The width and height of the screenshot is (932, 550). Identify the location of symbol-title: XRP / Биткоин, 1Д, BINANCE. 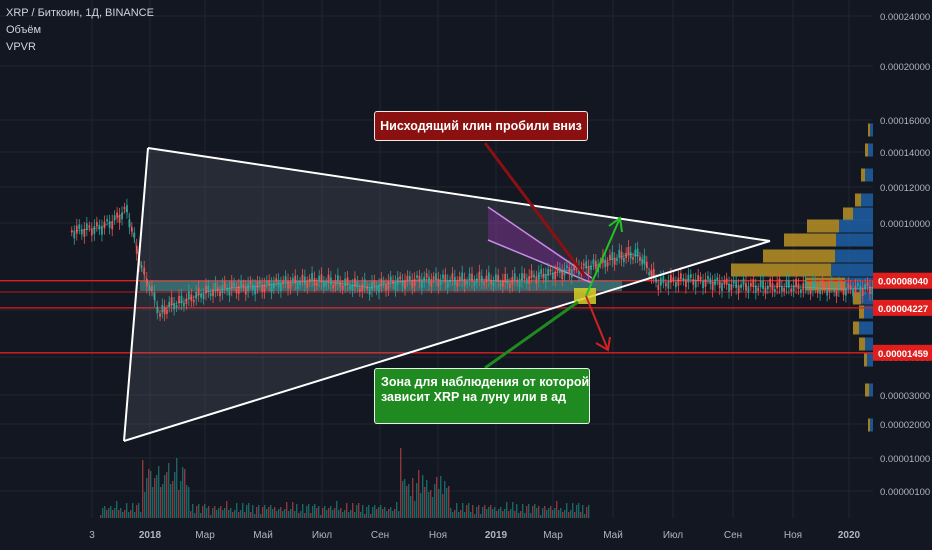
(80, 13).